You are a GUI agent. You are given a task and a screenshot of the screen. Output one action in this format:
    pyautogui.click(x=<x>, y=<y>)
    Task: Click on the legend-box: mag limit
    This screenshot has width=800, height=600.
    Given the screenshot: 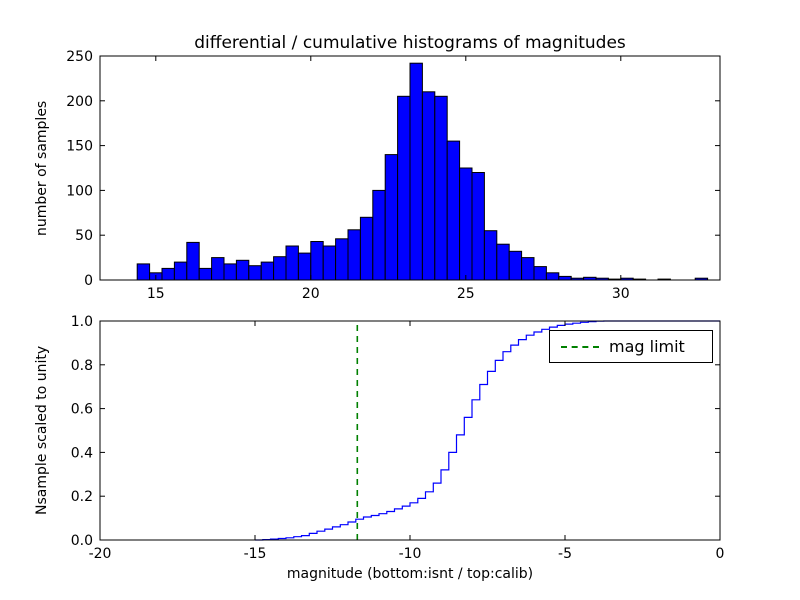 What is the action you would take?
    pyautogui.click(x=631, y=346)
    